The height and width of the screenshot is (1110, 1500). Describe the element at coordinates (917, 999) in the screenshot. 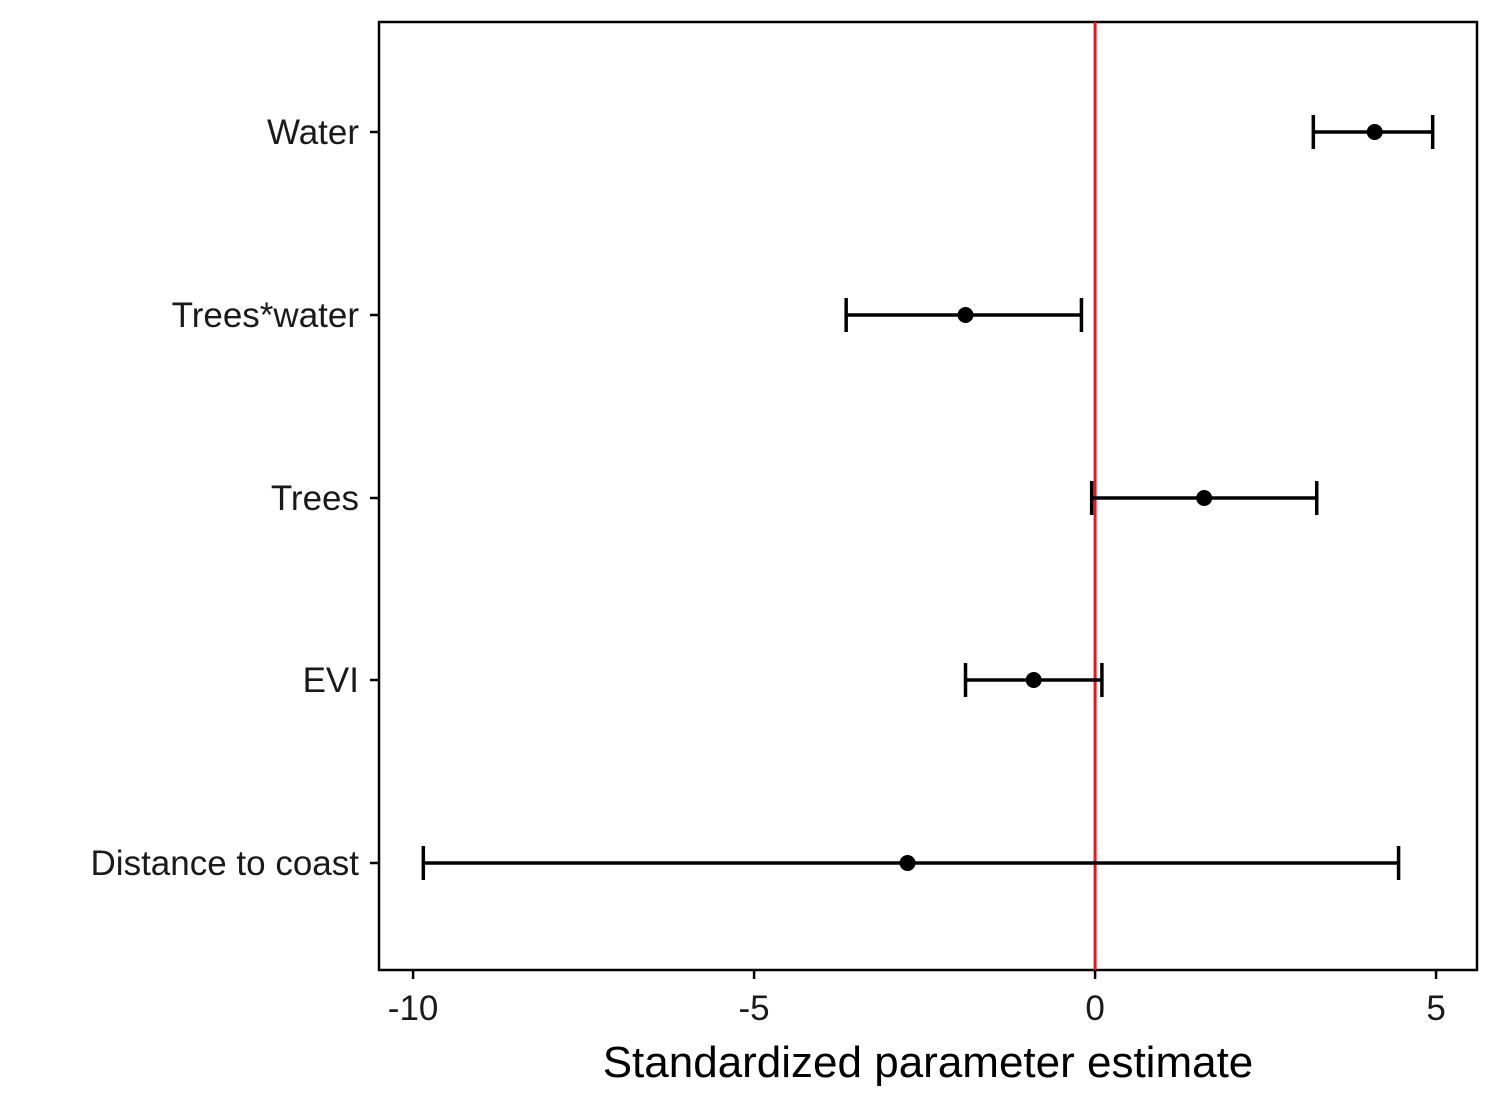

I see `x-axis-ticks: -10 -5 0 5` at that location.